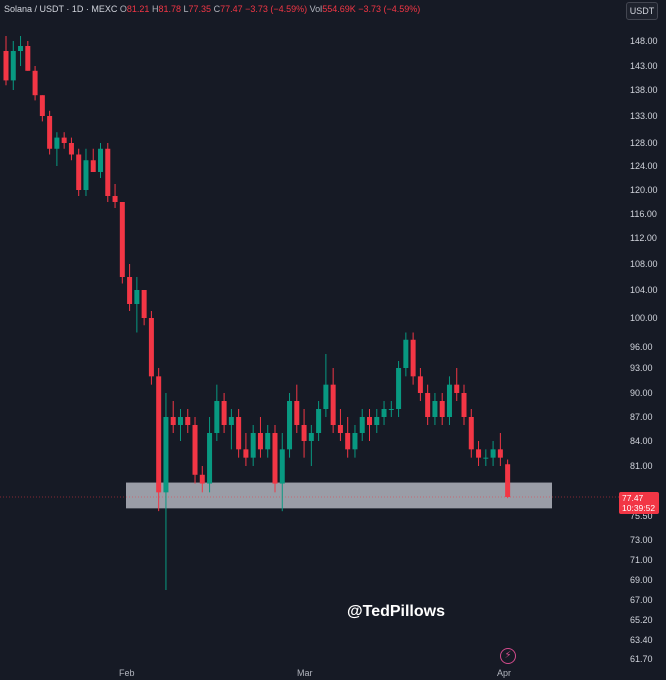  I want to click on y-axis-tick-label: 128.00, so click(644, 143).